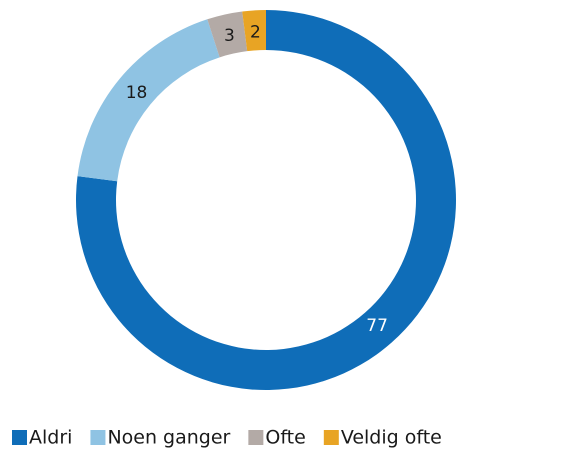 The width and height of the screenshot is (561, 454). What do you see at coordinates (137, 93) in the screenshot?
I see `data-label: 18` at bounding box center [137, 93].